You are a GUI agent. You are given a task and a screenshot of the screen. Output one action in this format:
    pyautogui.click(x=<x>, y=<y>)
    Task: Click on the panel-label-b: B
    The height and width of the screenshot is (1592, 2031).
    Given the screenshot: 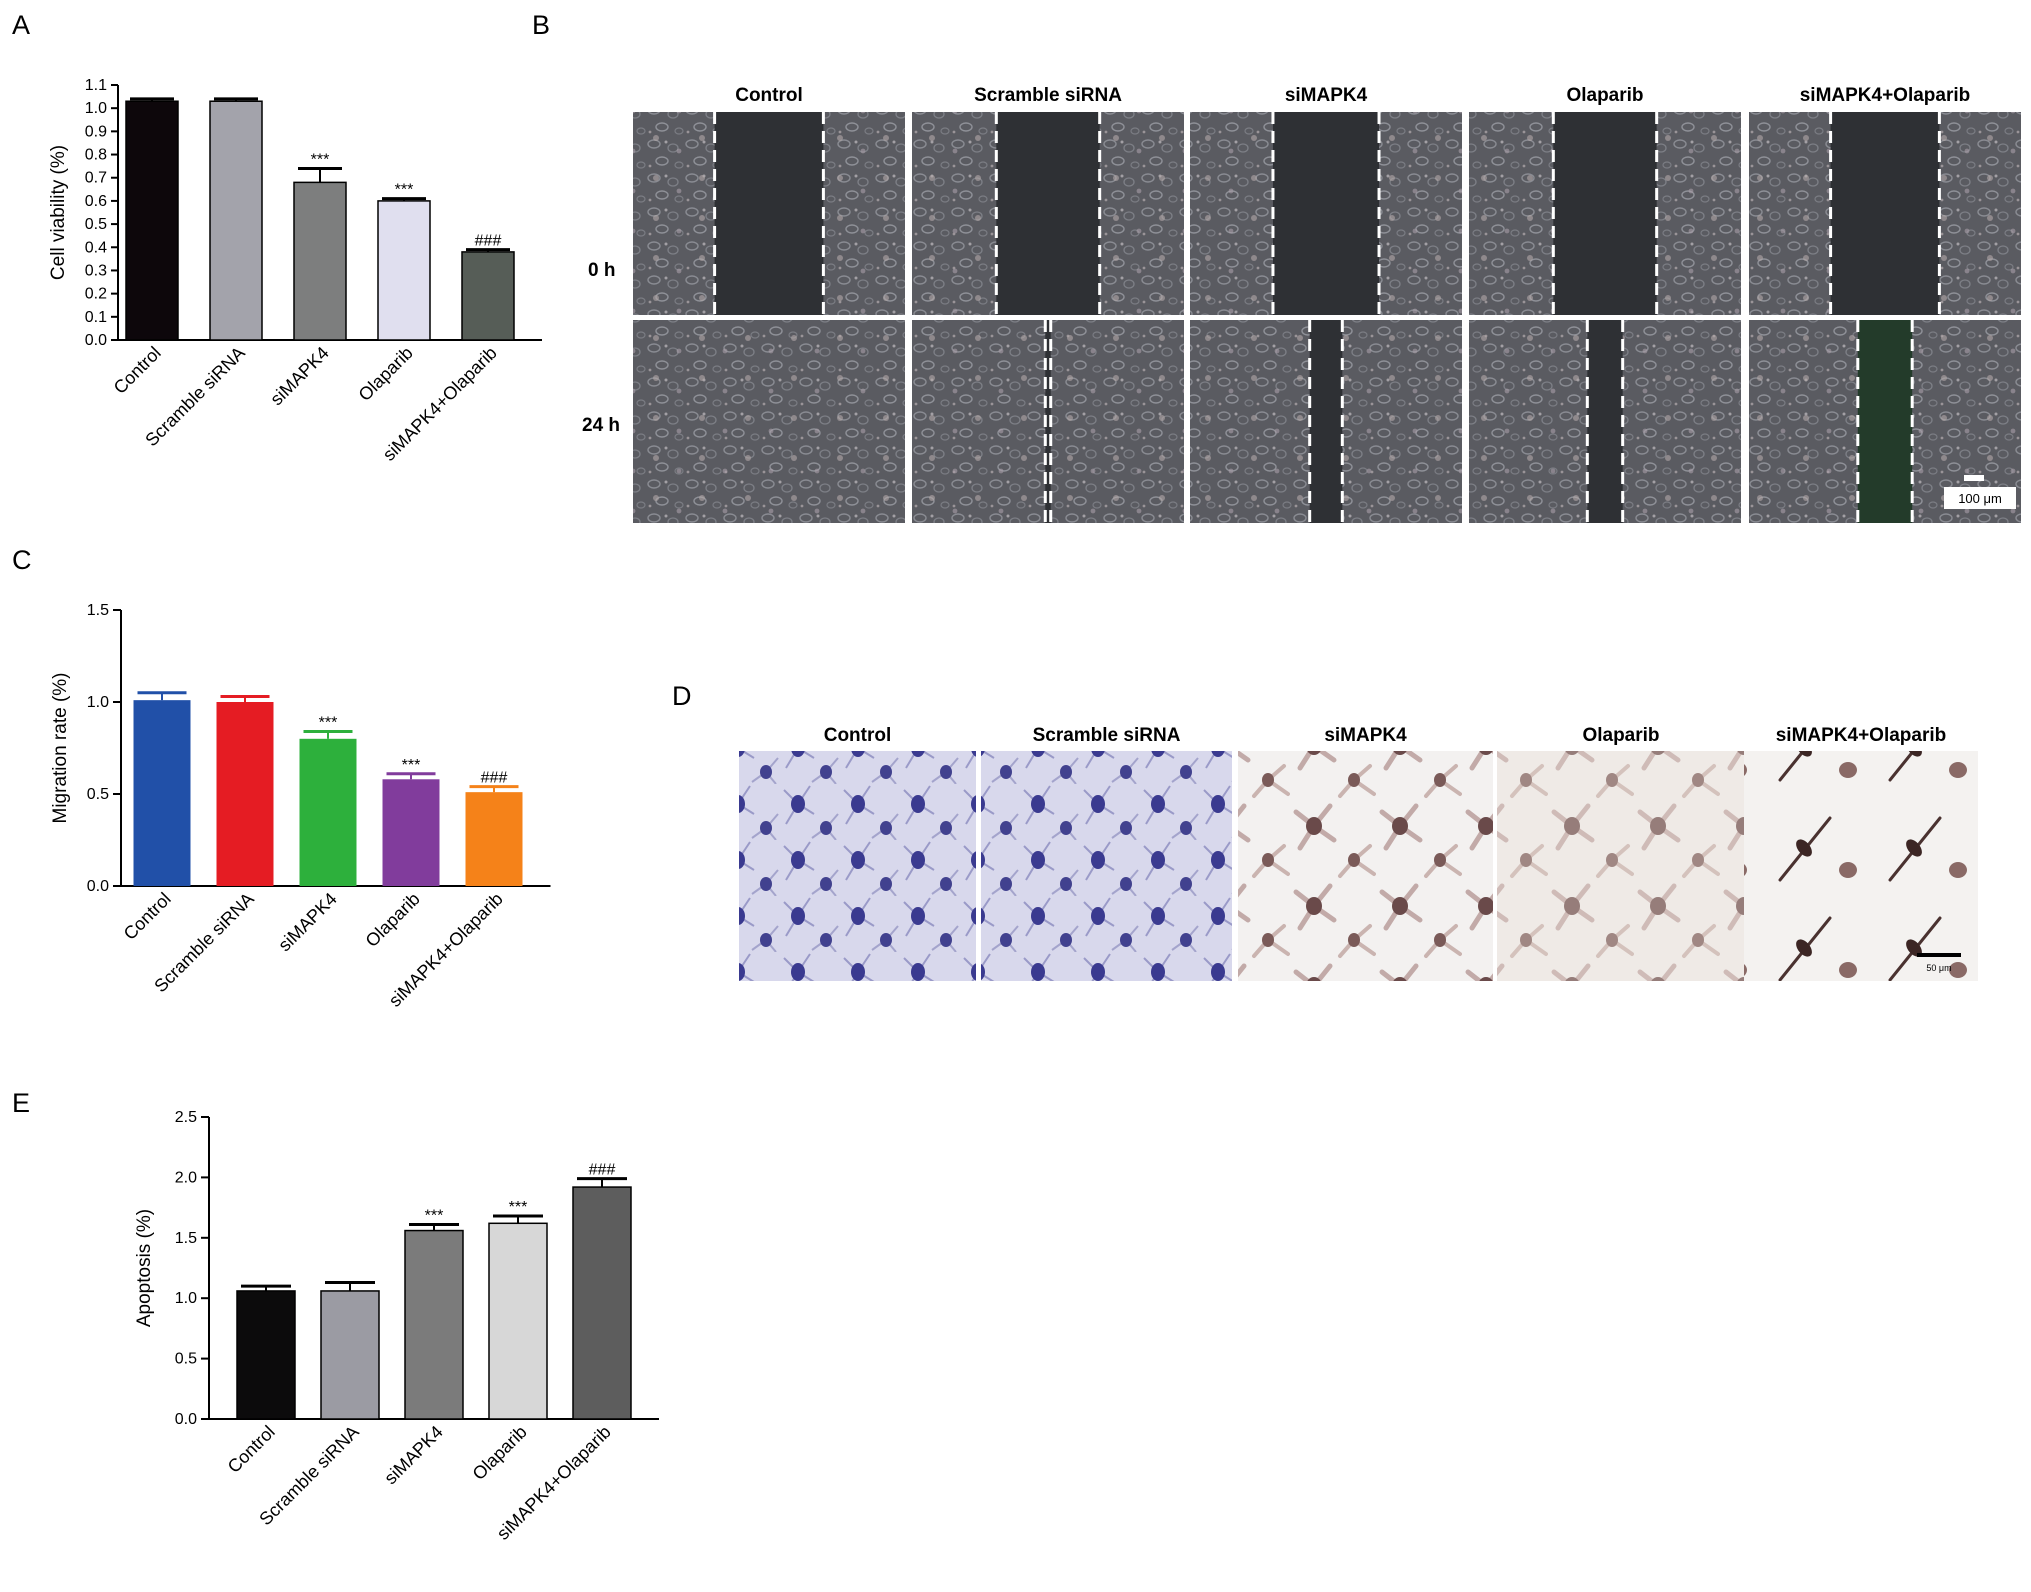 What is the action you would take?
    pyautogui.click(x=541, y=25)
    